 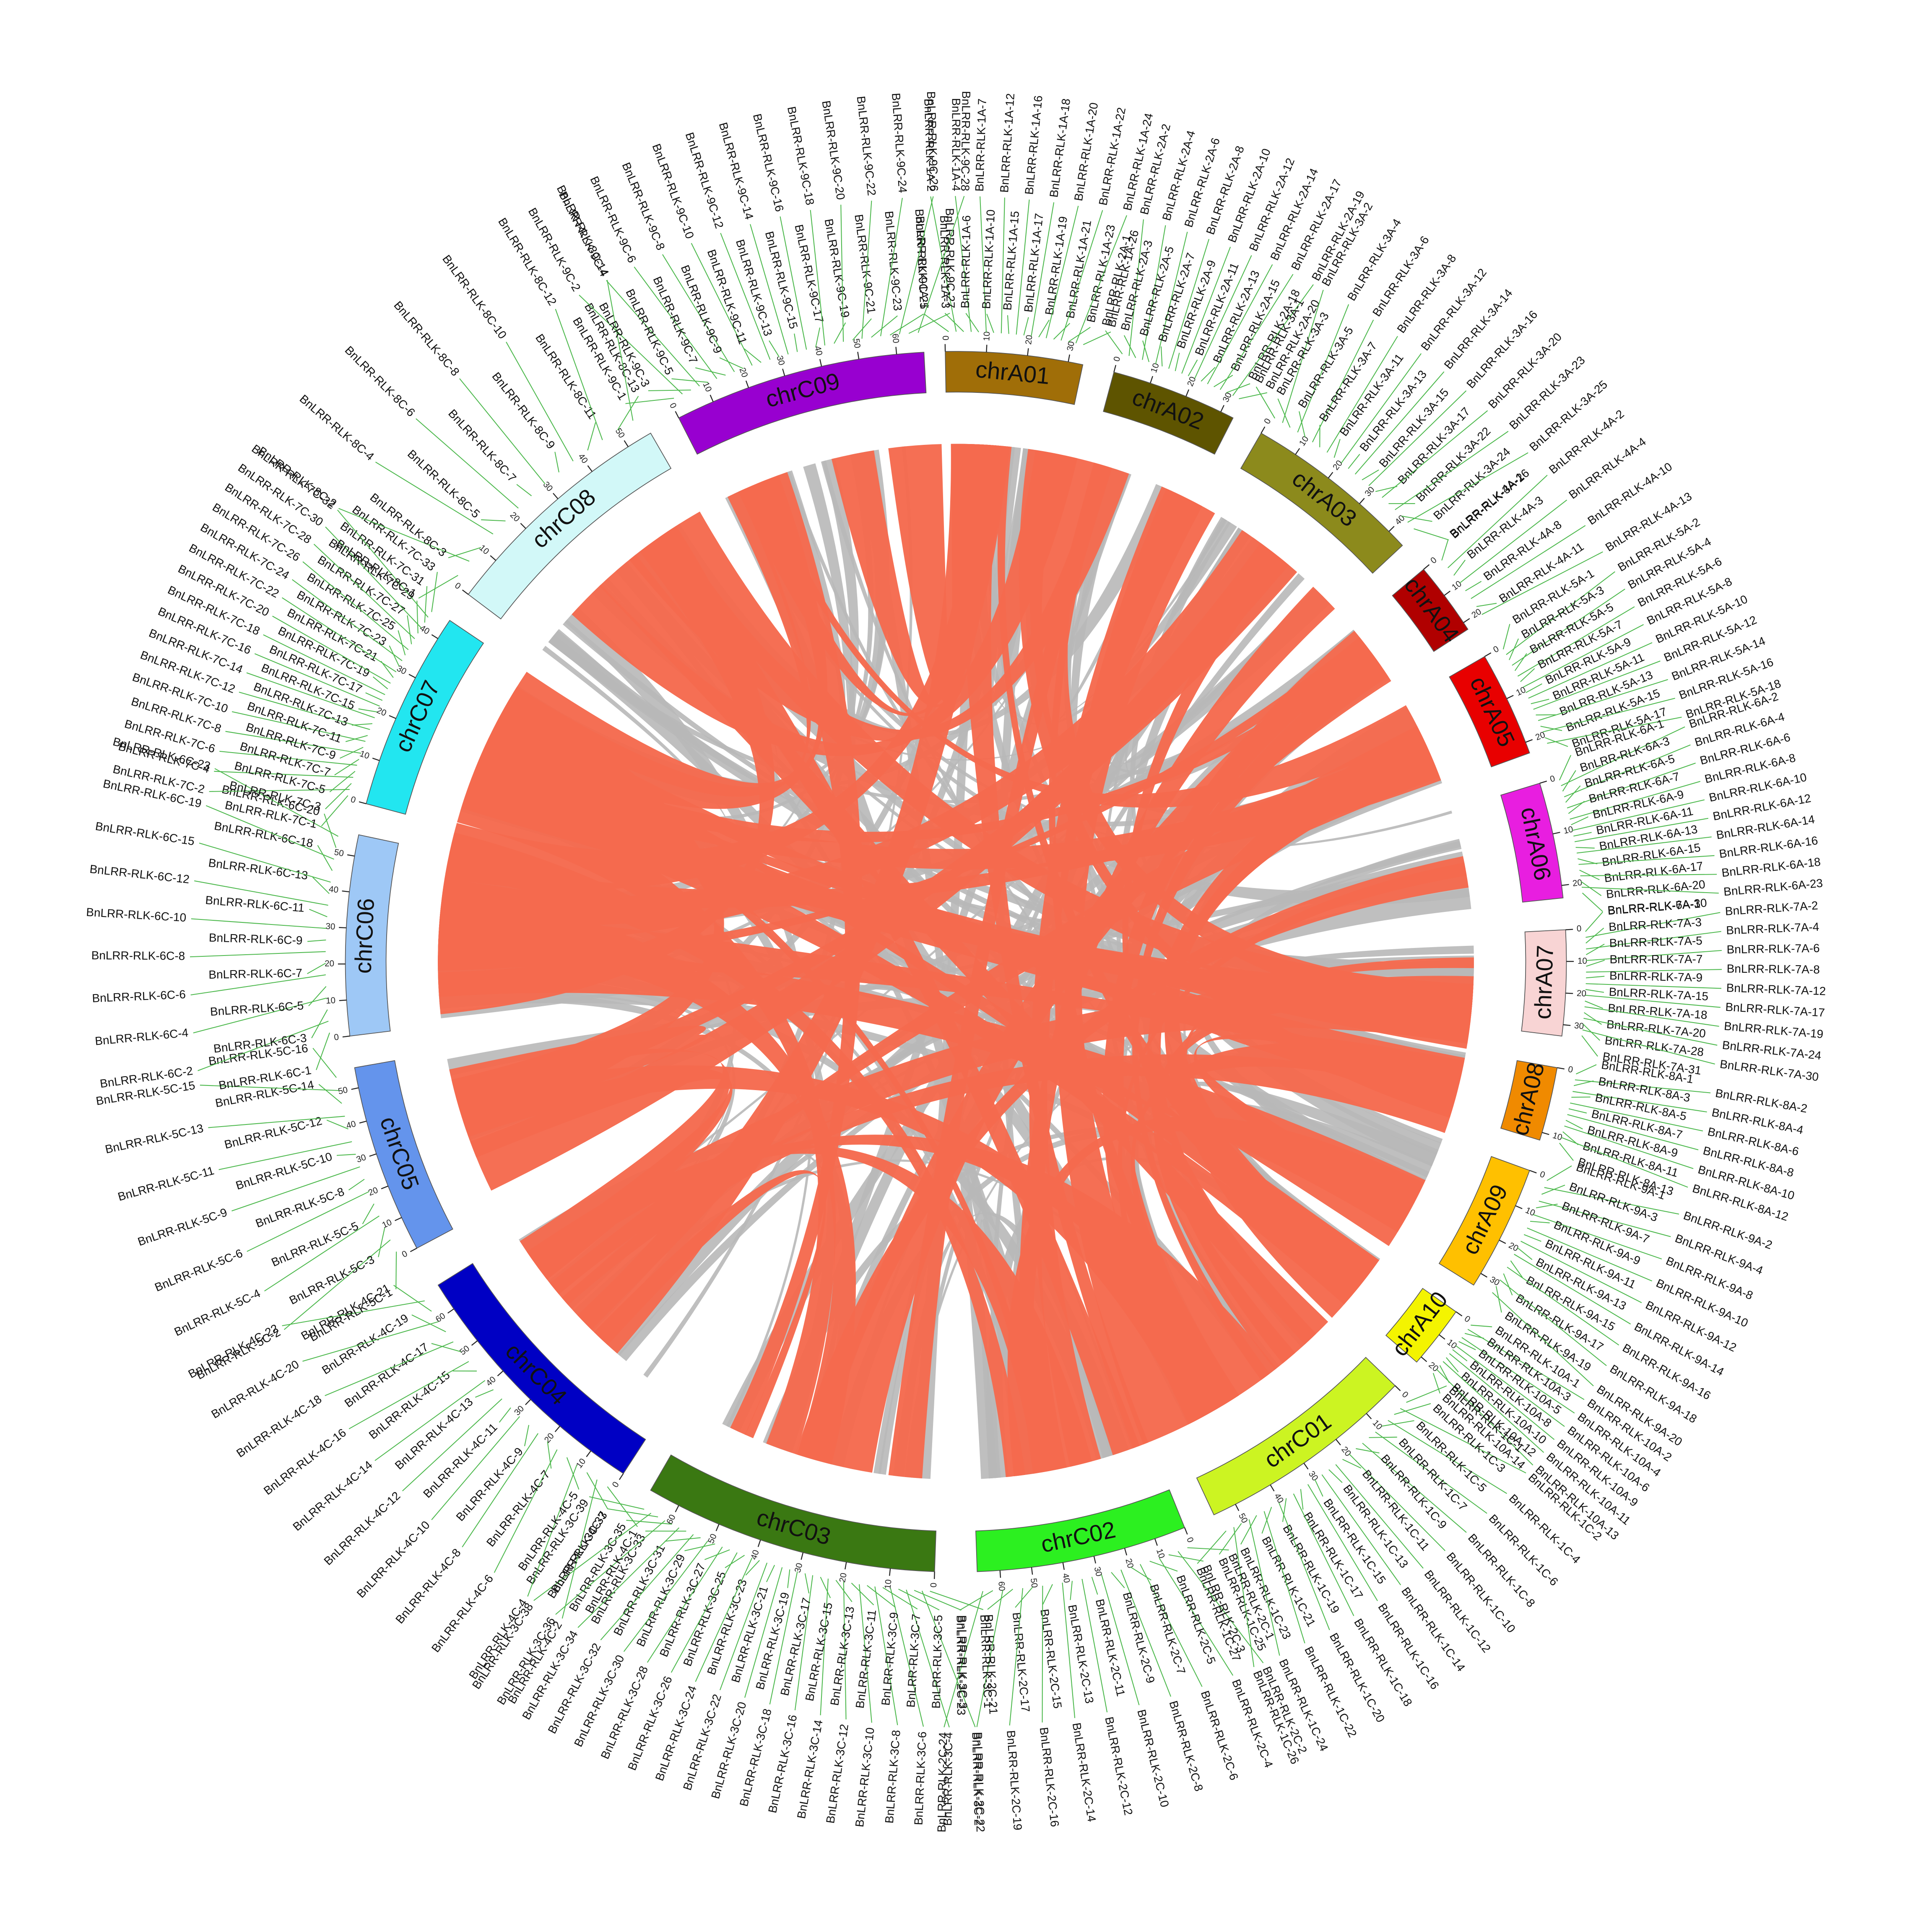 What do you see at coordinates (330, 927) in the screenshot?
I see `tick-label: 30` at bounding box center [330, 927].